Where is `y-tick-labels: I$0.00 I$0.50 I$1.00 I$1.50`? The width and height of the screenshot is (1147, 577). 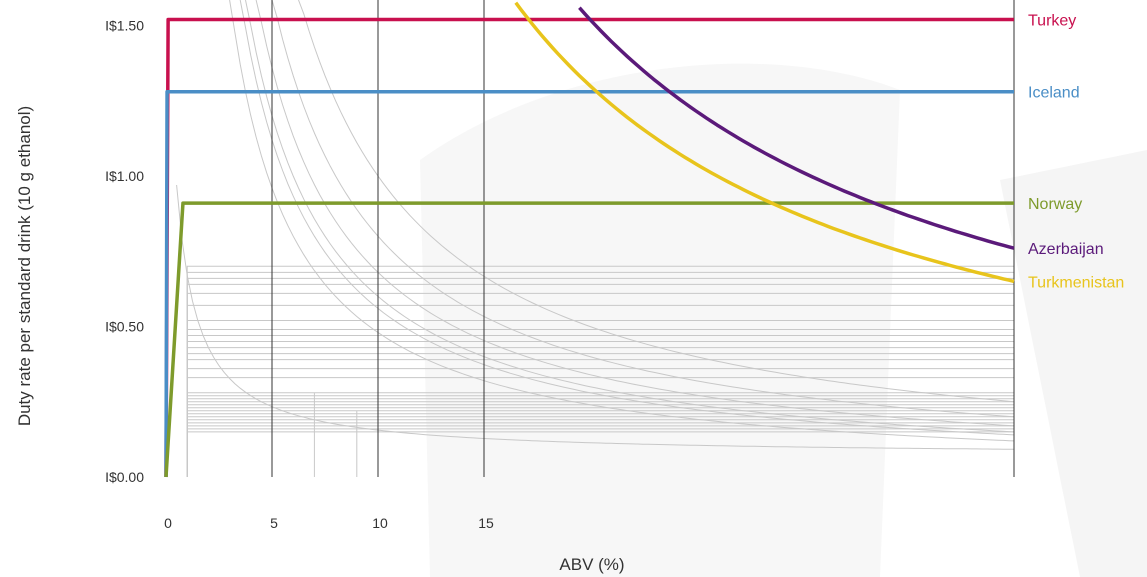 y-tick-labels: I$0.00 I$0.50 I$1.00 I$1.50 is located at coordinates (124, 252).